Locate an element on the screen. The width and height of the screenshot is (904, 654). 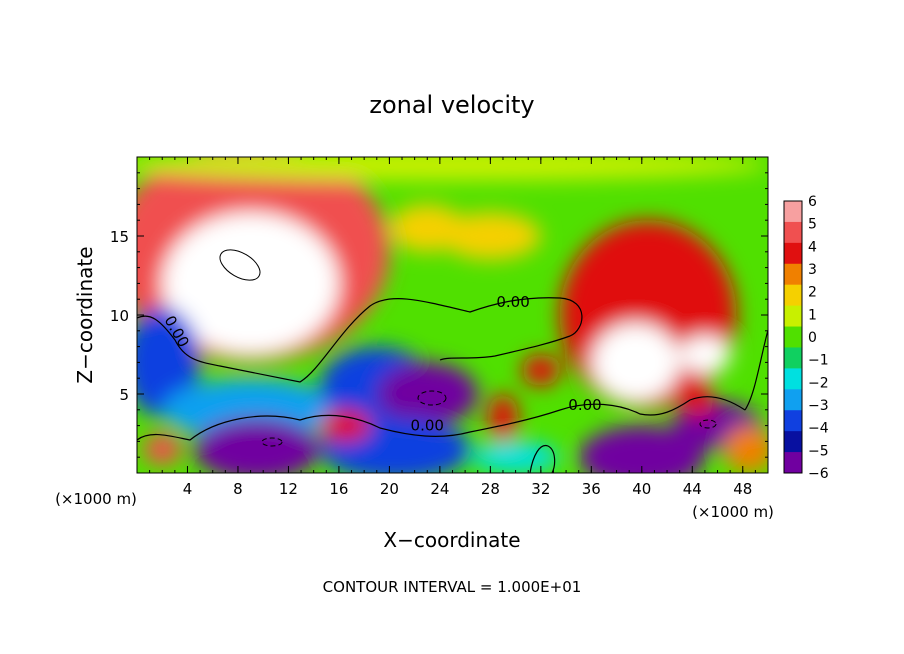
zero-contour-lower is located at coordinates (441, 418).